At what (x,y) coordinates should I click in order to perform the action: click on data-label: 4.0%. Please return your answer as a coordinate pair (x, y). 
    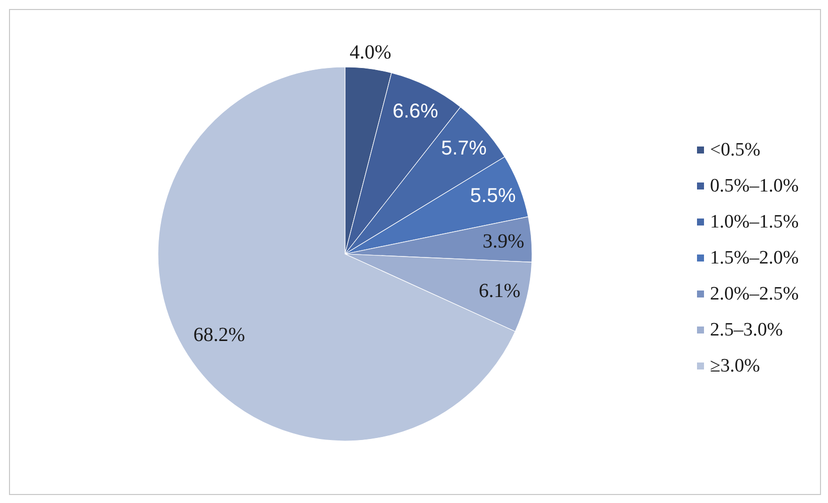
    Looking at the image, I should click on (371, 53).